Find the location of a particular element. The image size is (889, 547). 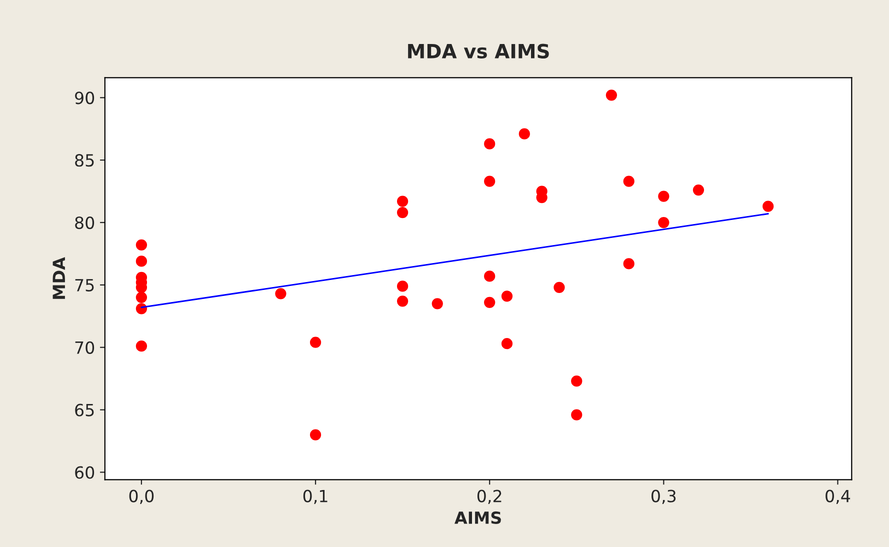

y-tick-label: 65 is located at coordinates (84, 410).